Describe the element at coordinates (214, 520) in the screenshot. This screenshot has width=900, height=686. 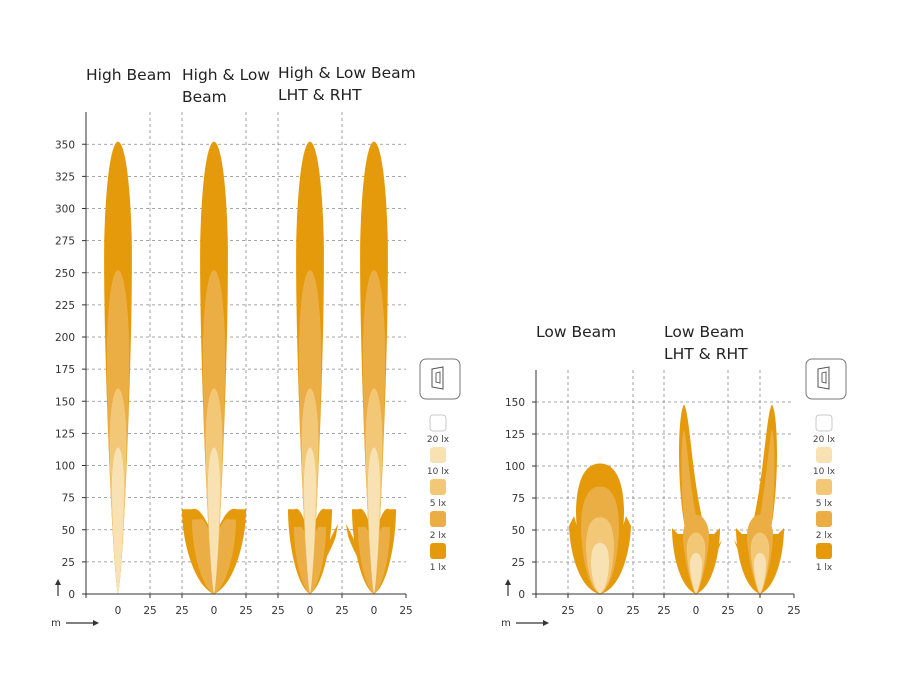
I see `high-low-beam-beam-10lx` at that location.